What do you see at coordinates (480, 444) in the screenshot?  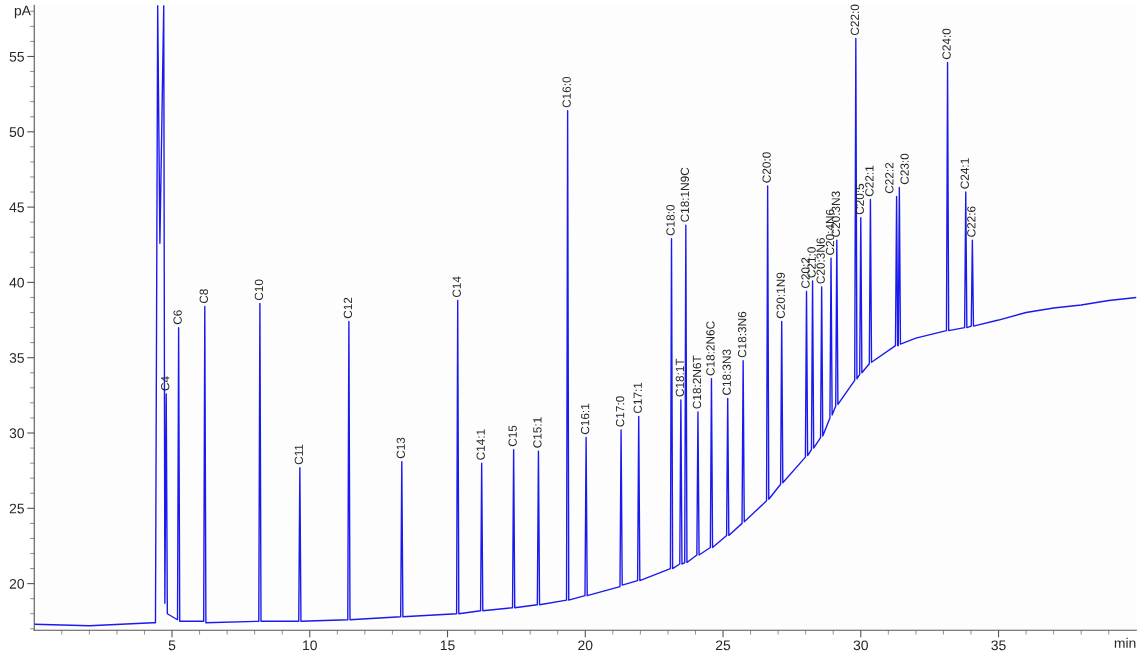 I see `annotation: C14:1` at bounding box center [480, 444].